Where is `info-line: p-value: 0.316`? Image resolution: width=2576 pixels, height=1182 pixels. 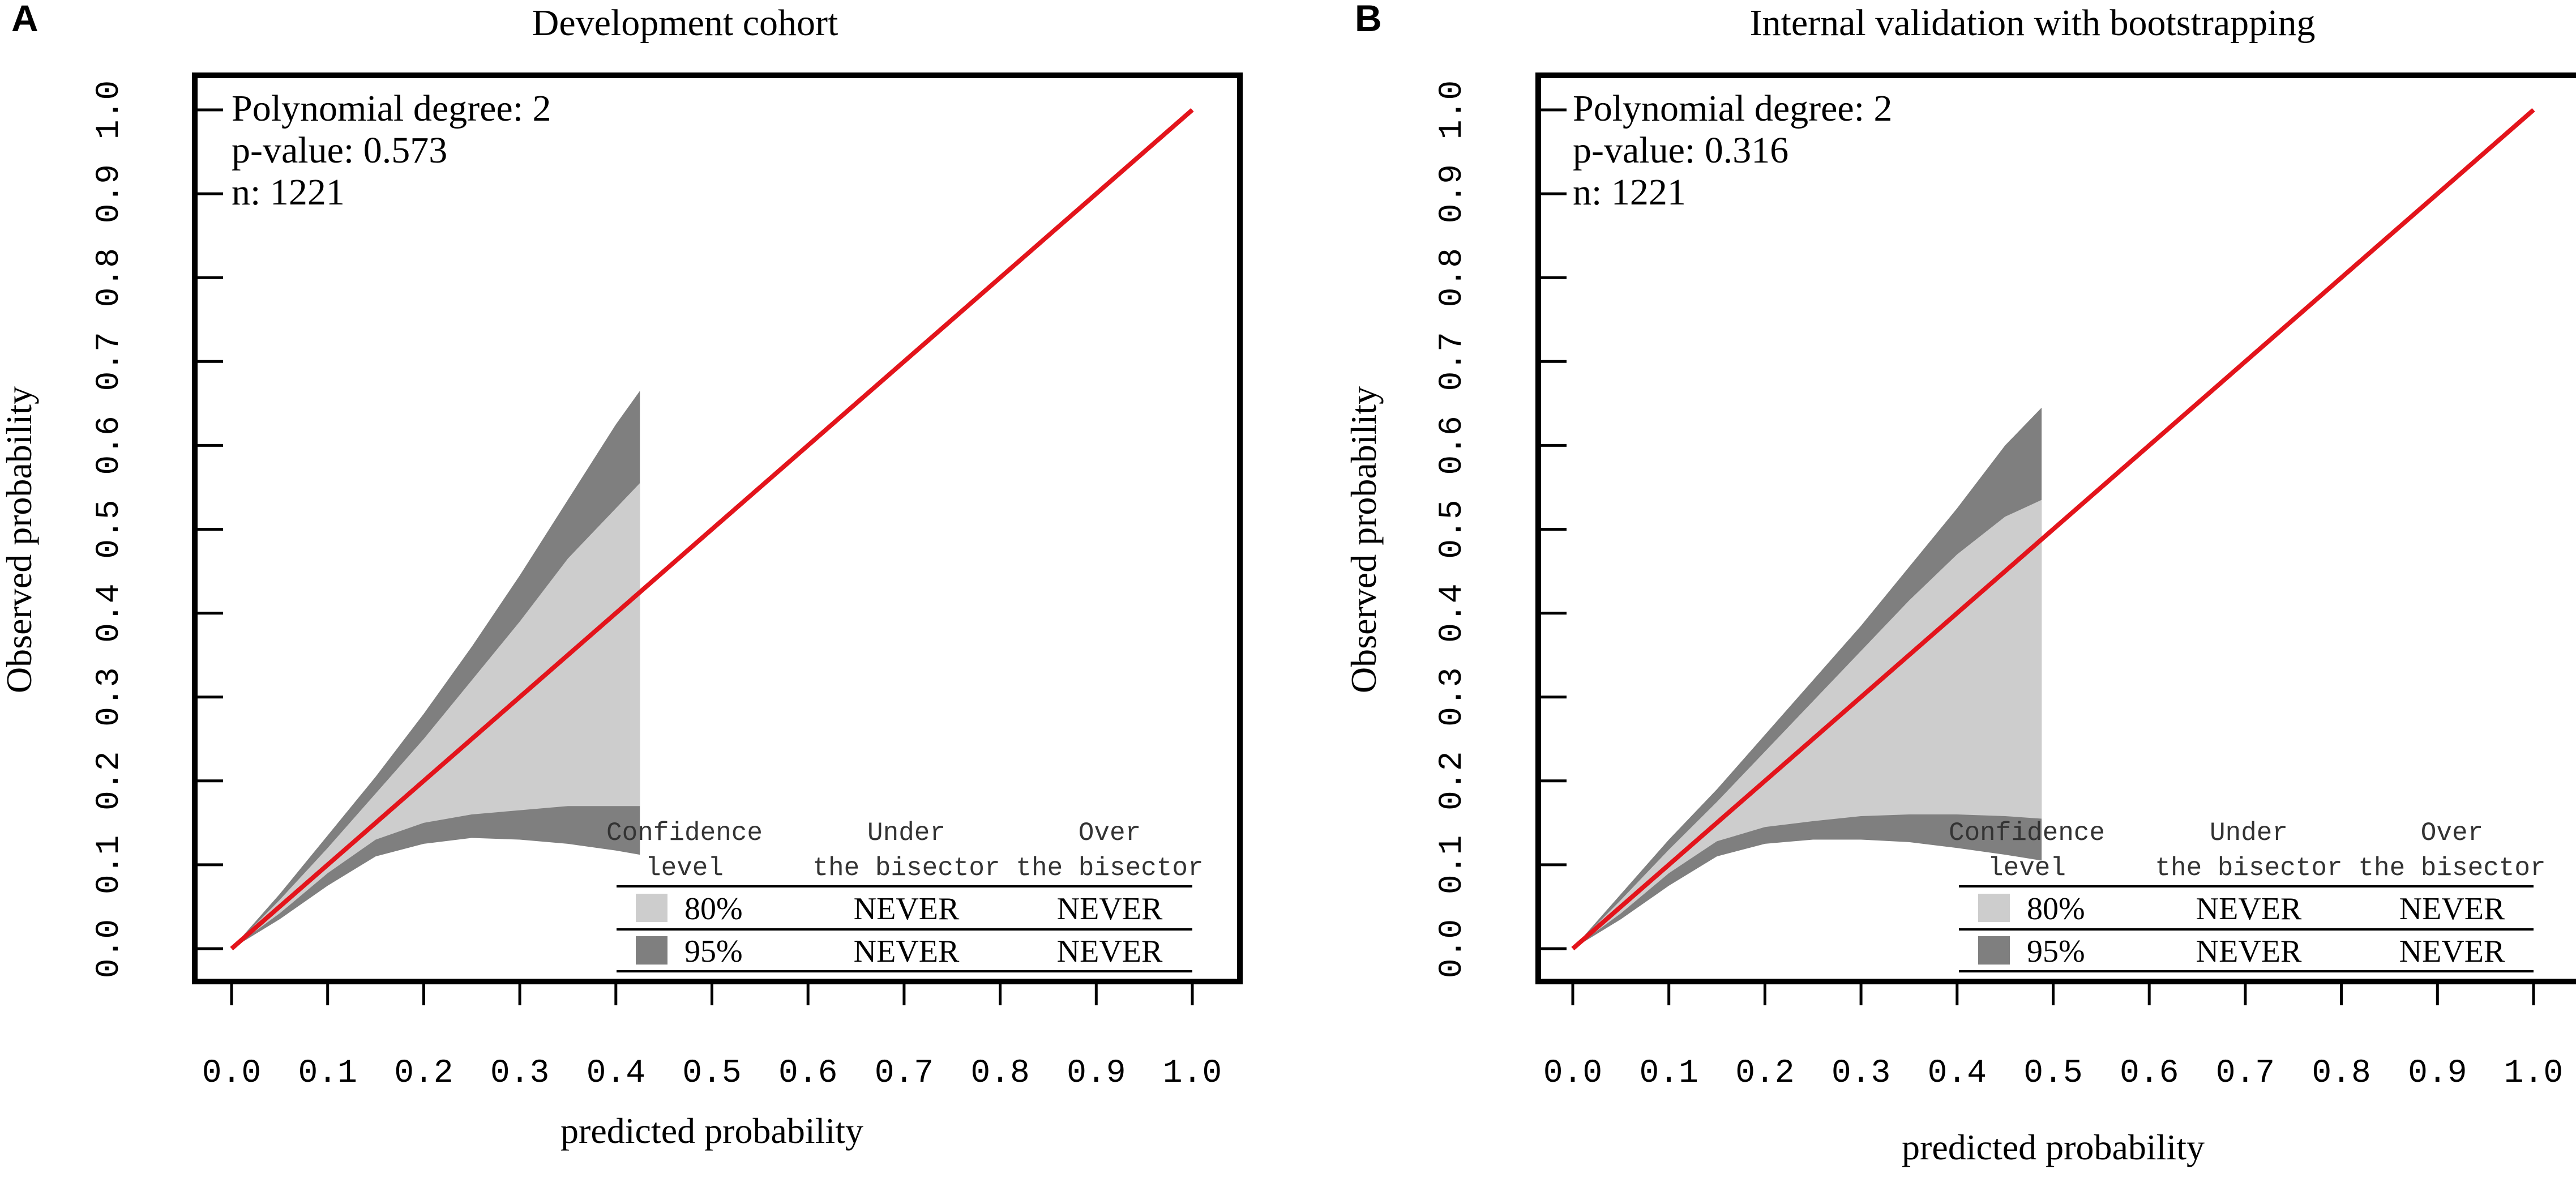 info-line: p-value: 0.316 is located at coordinates (1680, 150).